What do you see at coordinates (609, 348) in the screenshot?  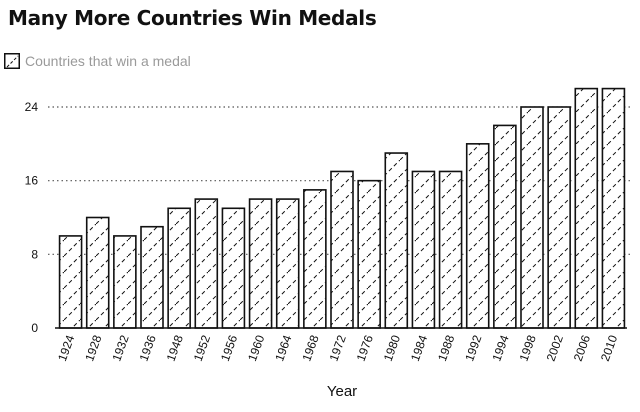 I see `x-tick-label: 2010` at bounding box center [609, 348].